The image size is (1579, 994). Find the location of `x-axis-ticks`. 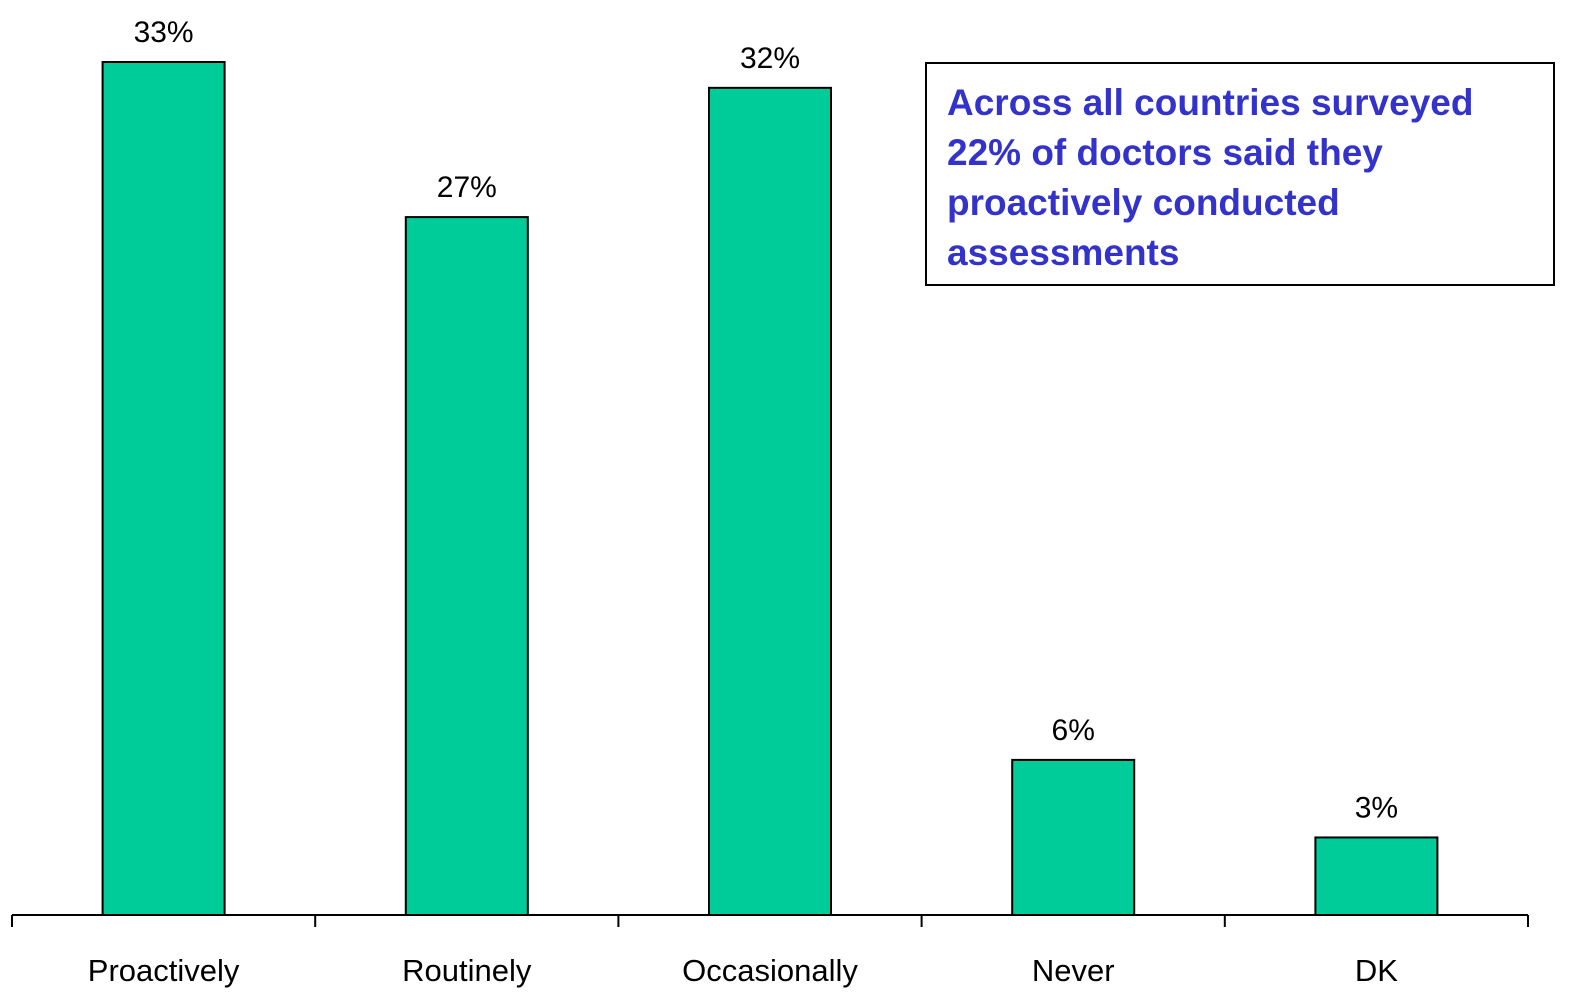

x-axis-ticks is located at coordinates (770, 921).